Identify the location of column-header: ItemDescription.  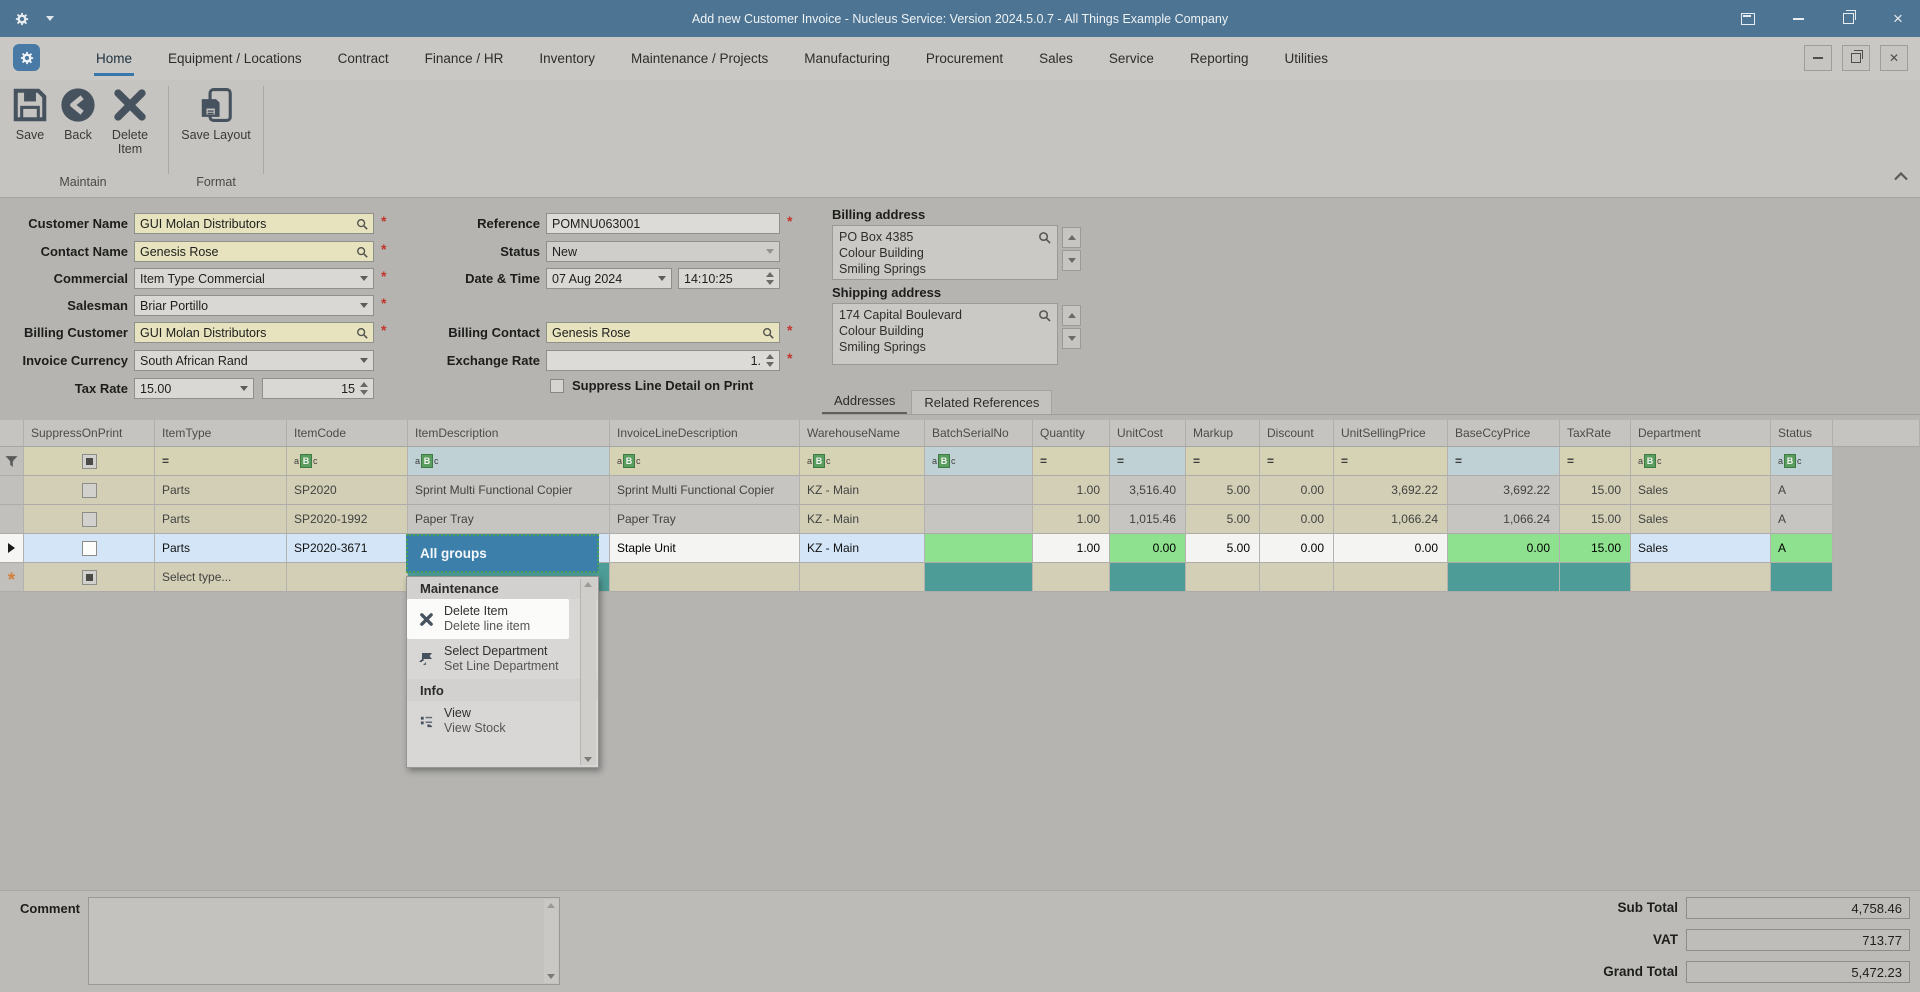
(509, 433).